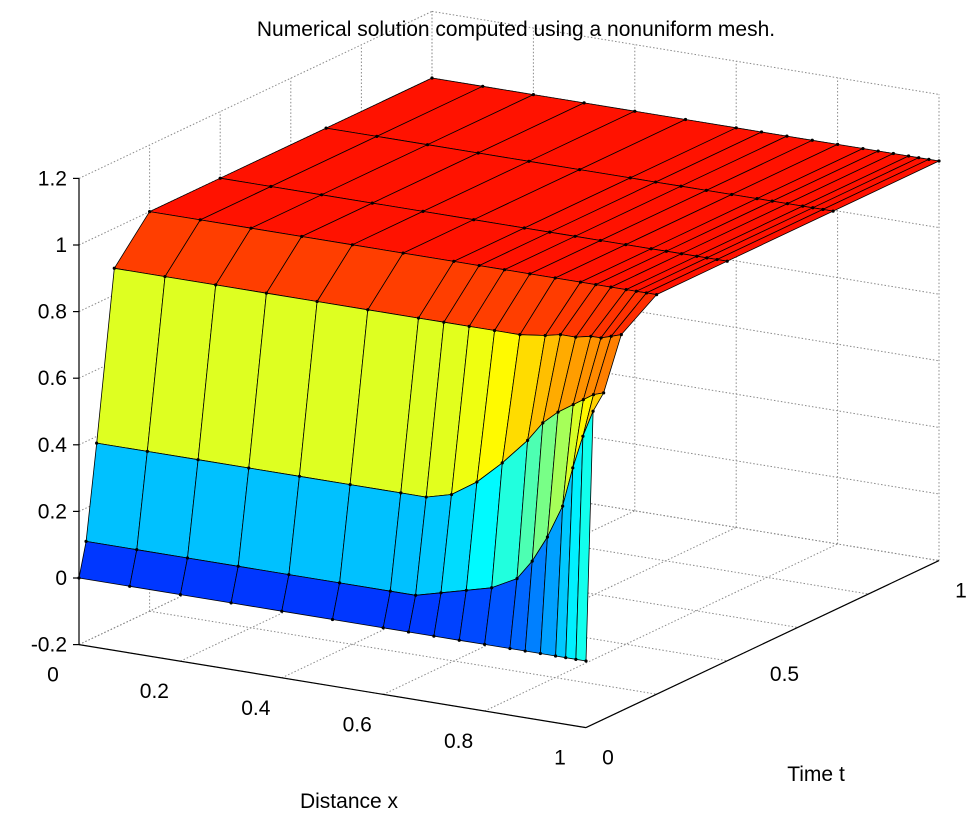 The width and height of the screenshot is (978, 823). I want to click on x-tick-label: 0, so click(53, 675).